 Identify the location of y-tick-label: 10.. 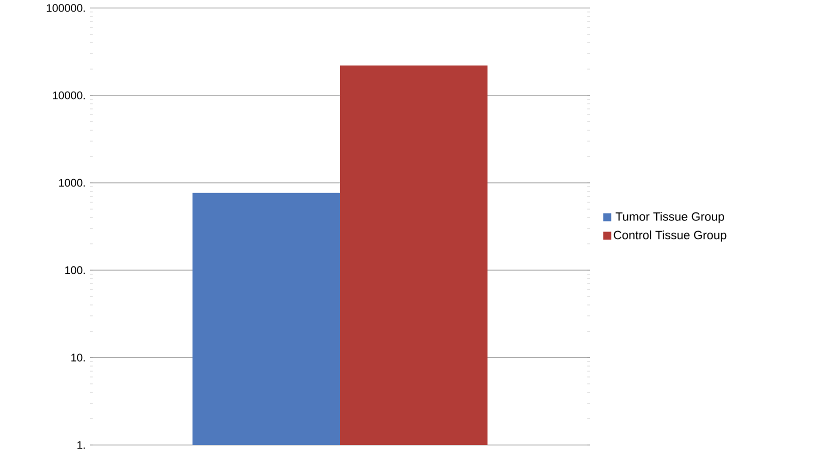
(78, 358).